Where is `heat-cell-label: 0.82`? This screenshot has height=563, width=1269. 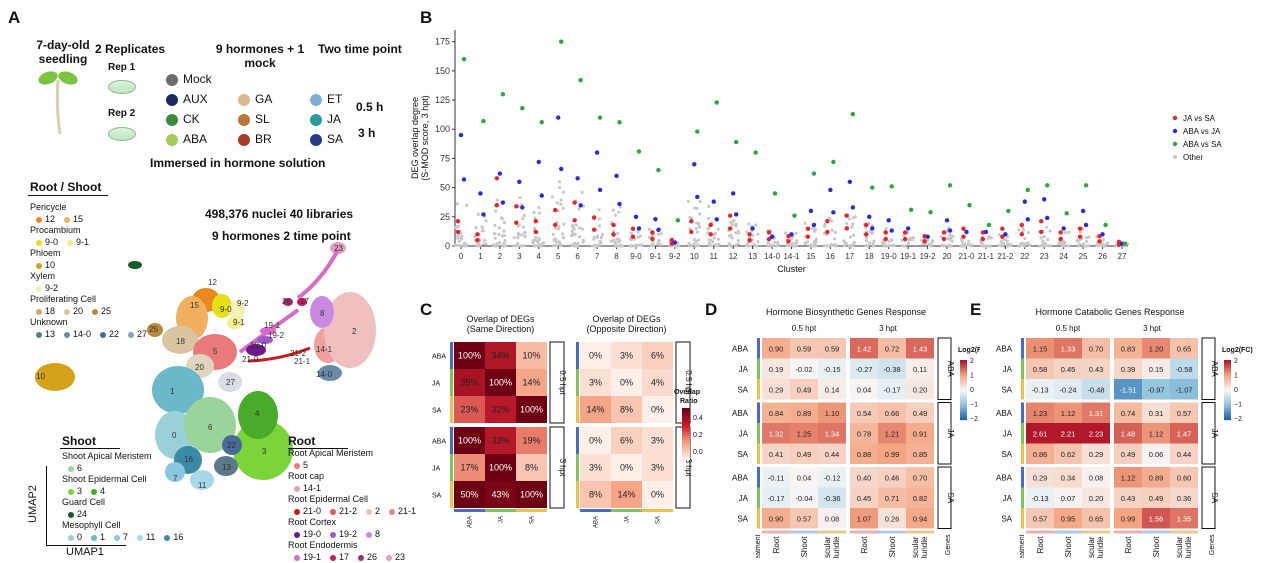
heat-cell-label: 0.82 is located at coordinates (920, 498).